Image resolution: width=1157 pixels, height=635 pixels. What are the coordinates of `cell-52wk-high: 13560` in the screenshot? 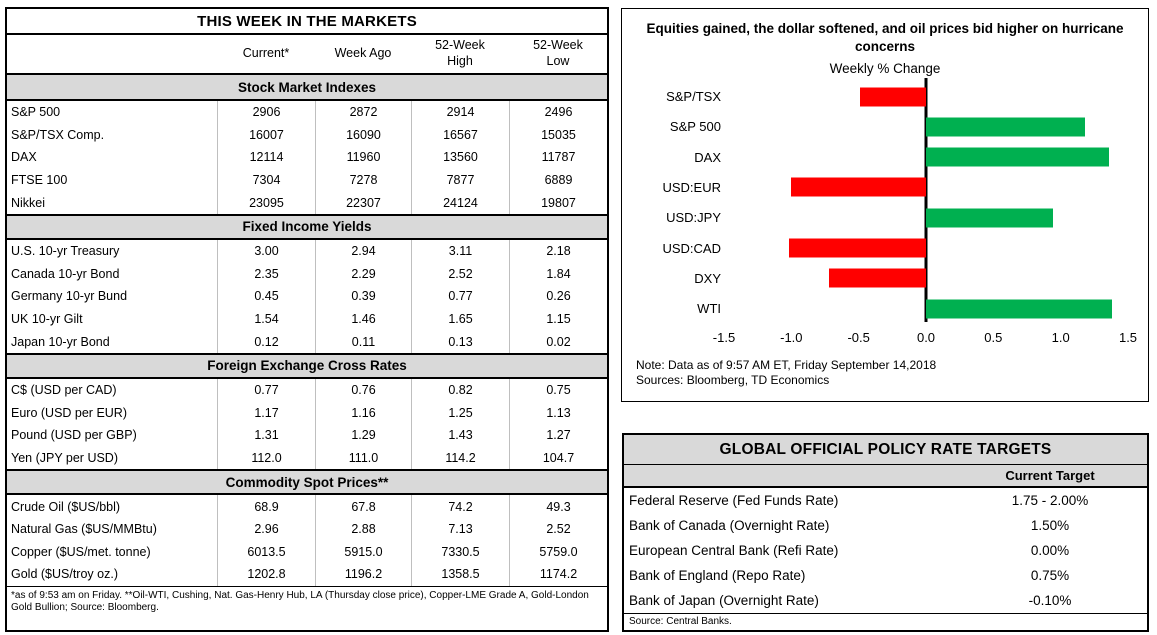 It's located at (460, 157).